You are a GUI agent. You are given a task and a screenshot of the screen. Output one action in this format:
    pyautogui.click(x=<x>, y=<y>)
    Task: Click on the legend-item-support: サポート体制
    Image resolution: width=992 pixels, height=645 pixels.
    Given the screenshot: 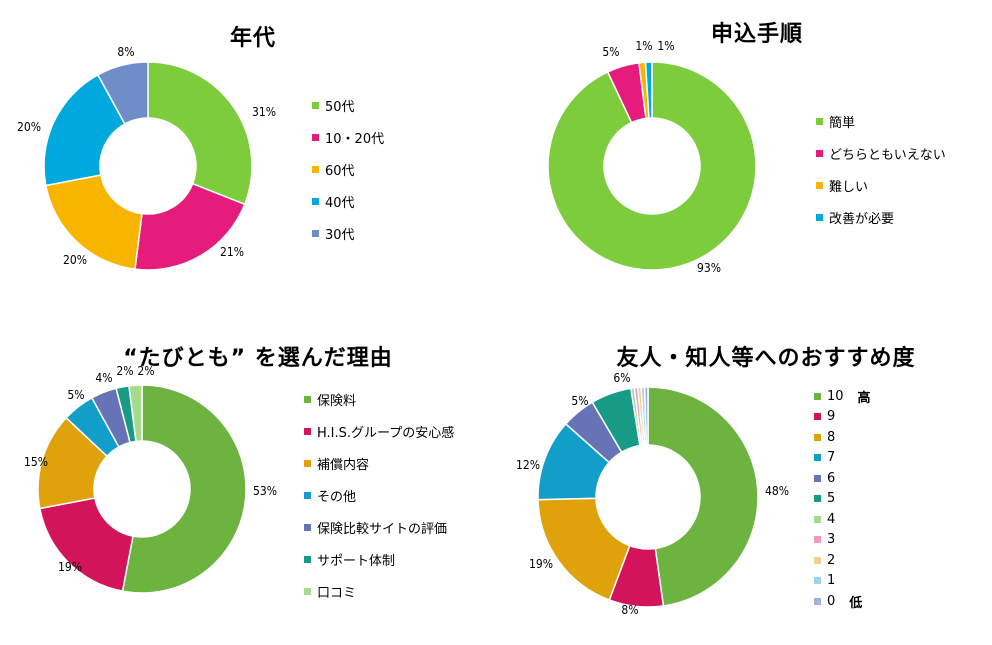 What is the action you would take?
    pyautogui.click(x=379, y=559)
    